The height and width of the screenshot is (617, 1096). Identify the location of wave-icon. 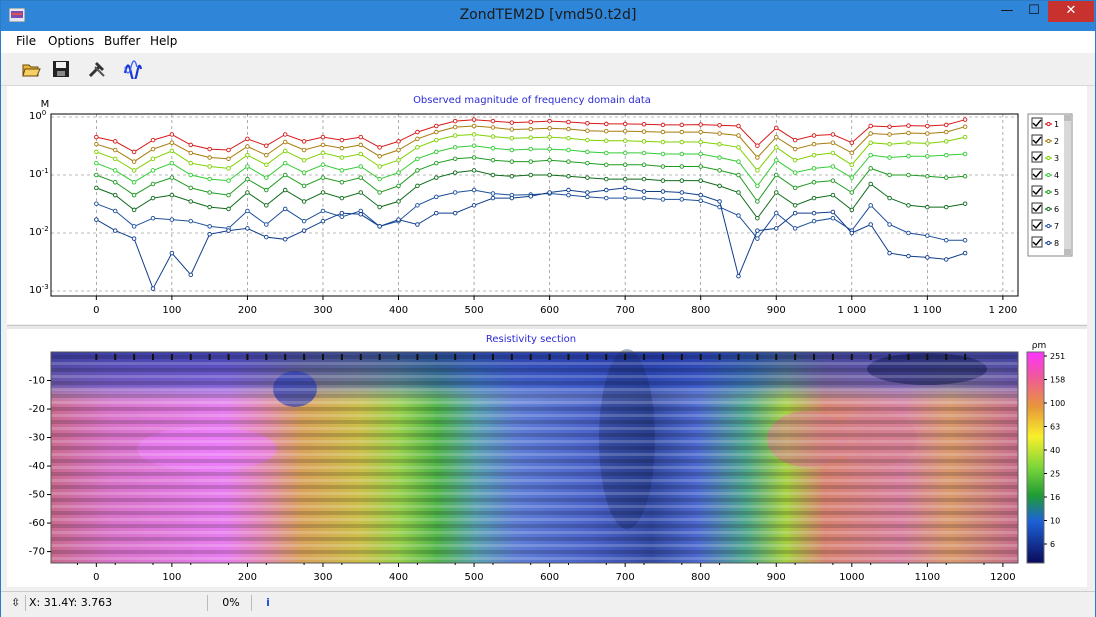
(133, 69).